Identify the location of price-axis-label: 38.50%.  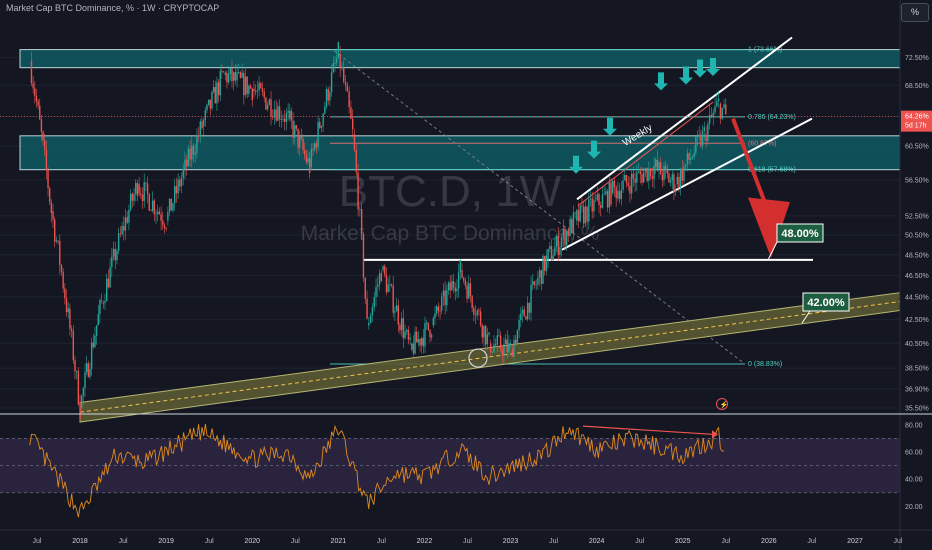
(917, 369).